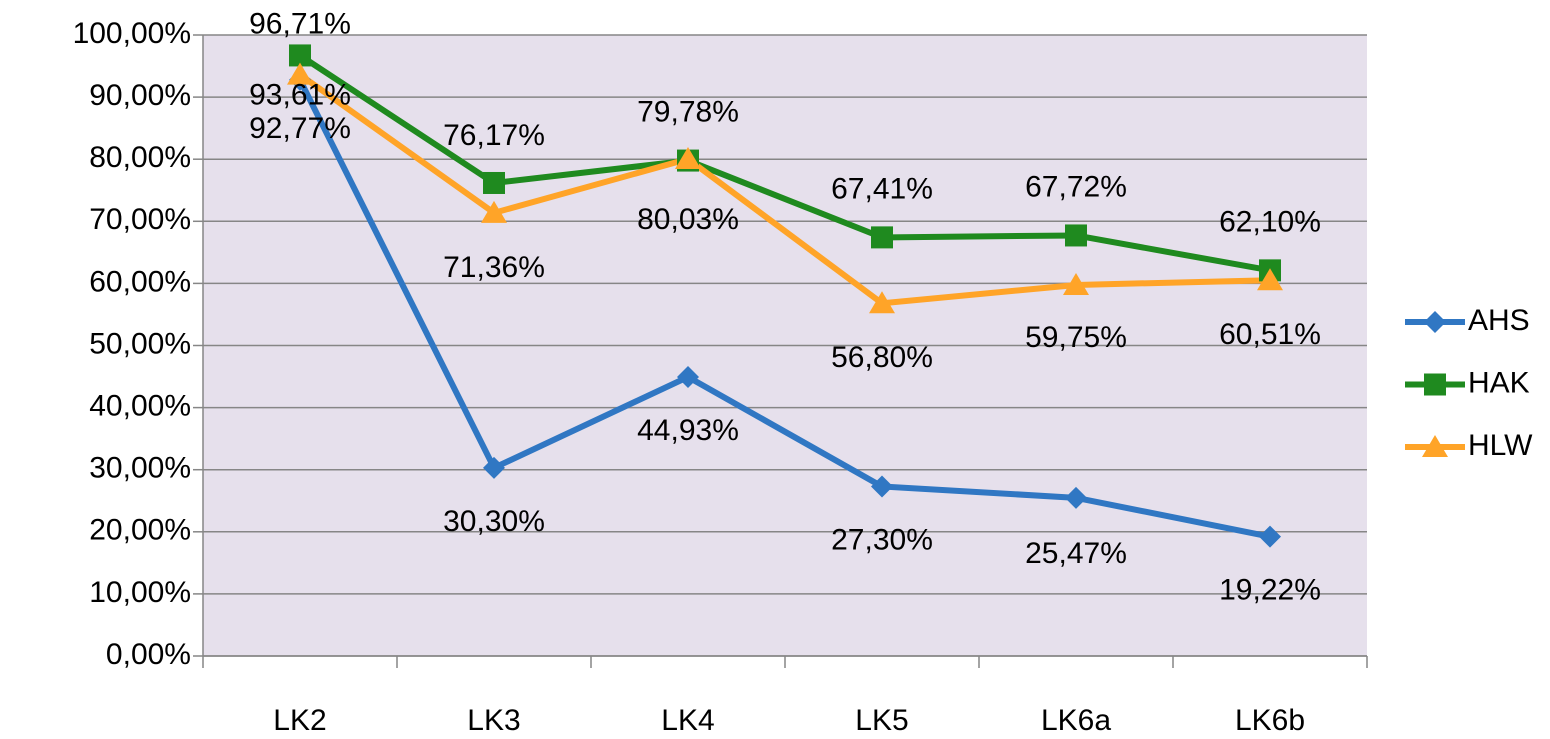  I want to click on data-label: 19,22%, so click(1270, 590).